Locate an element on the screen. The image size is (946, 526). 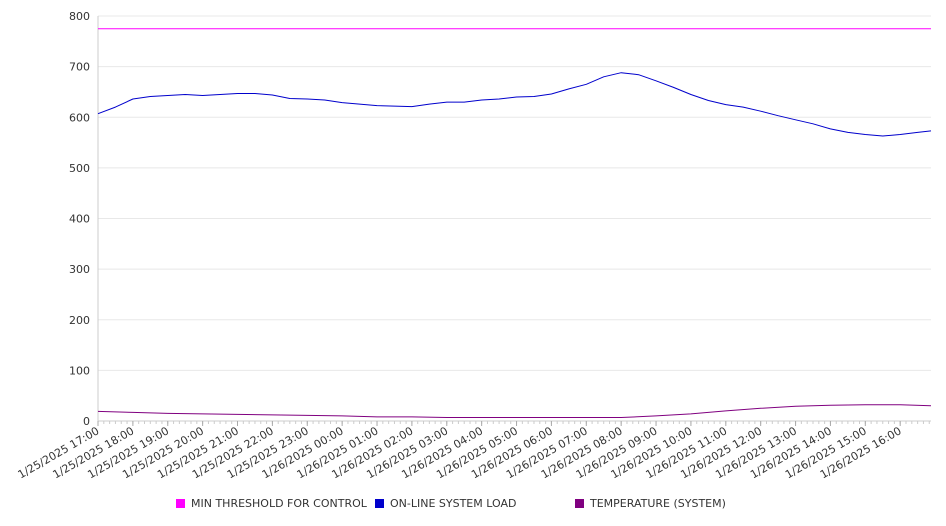
y-tick-label-100: 100 is located at coordinates (79, 370).